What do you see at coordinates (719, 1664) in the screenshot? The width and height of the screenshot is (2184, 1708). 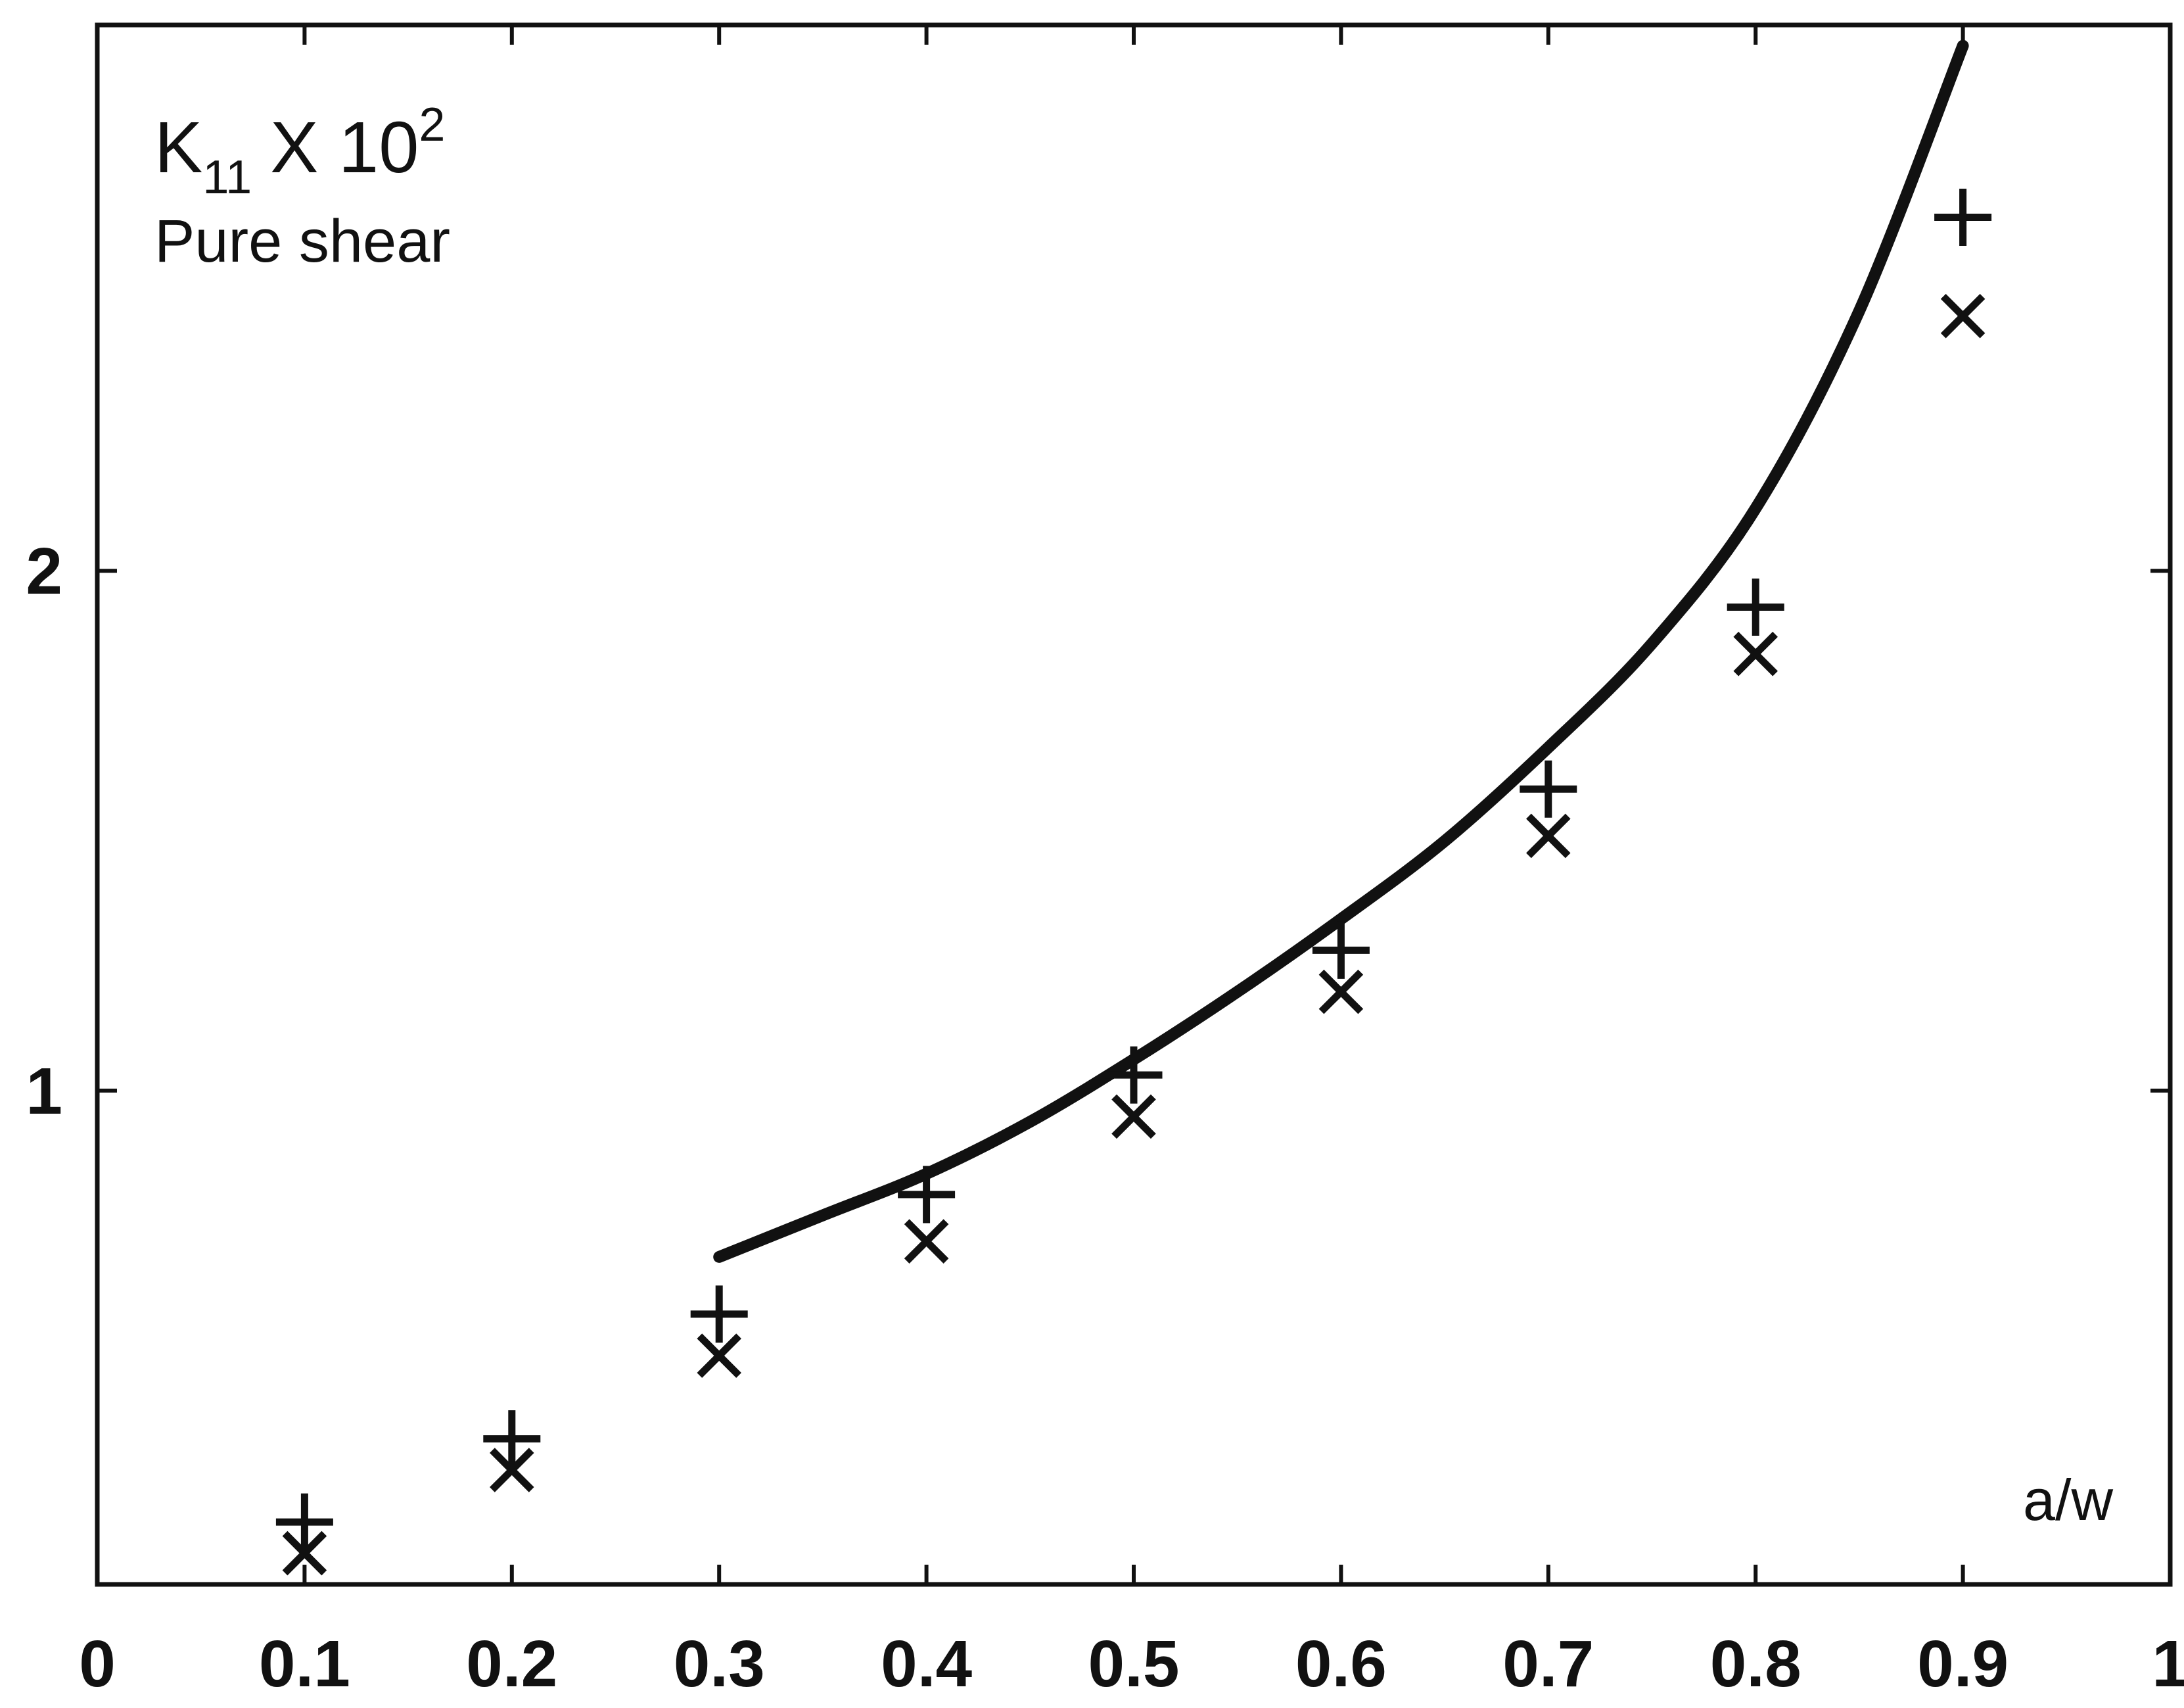 I see `x-tick-label: 0.3` at bounding box center [719, 1664].